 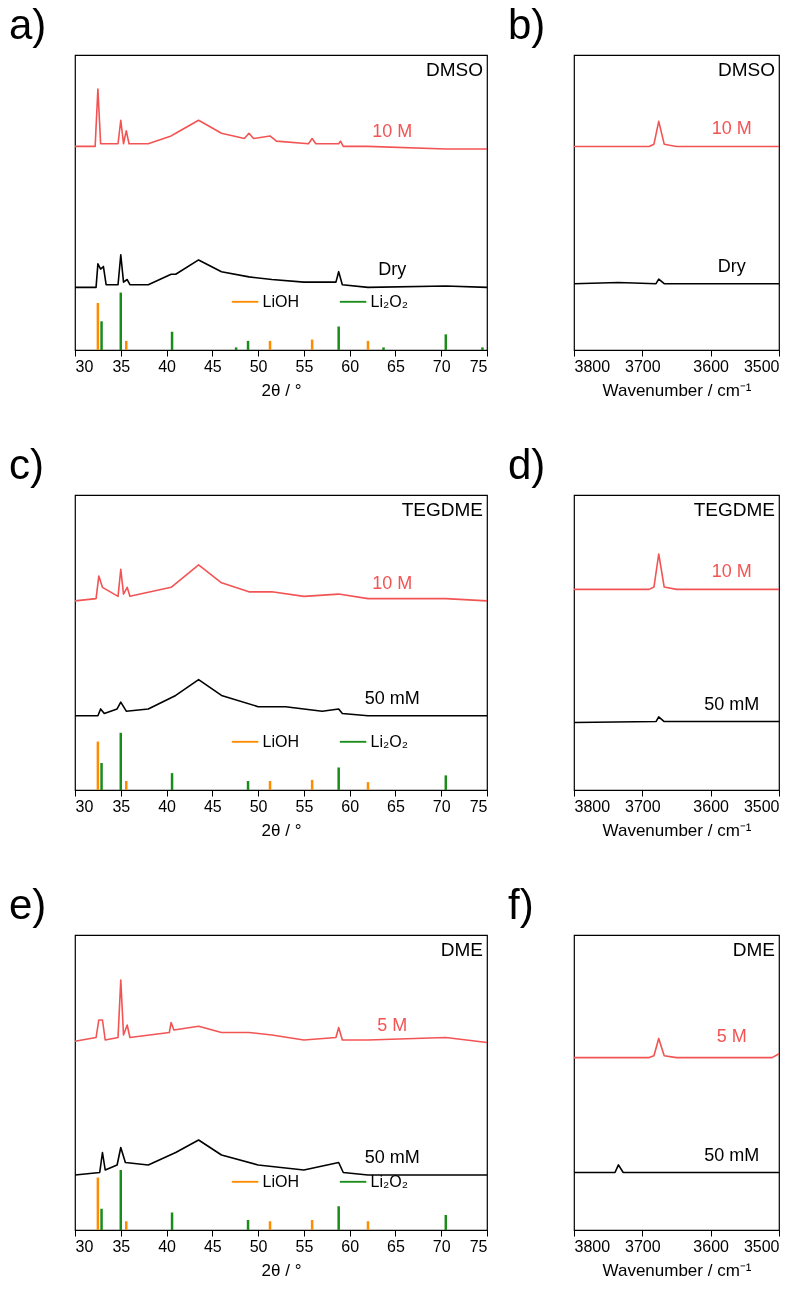 I want to click on chart-title: f), so click(x=521, y=904).